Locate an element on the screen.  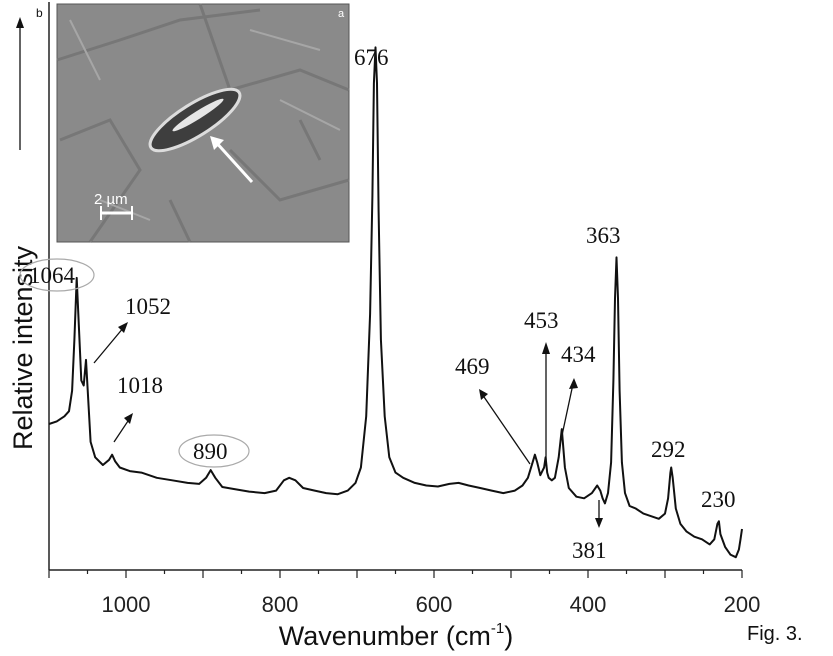
peak-890-circle is located at coordinates (214, 451).